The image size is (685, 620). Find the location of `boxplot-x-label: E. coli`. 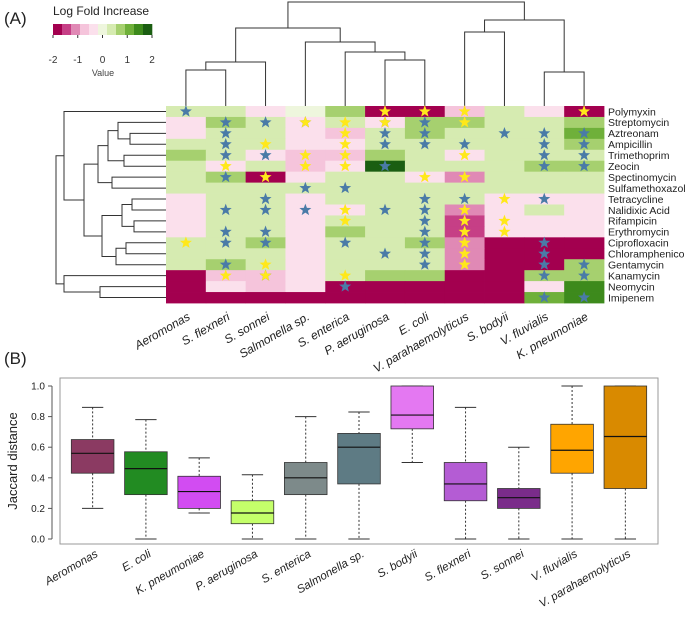

boxplot-x-label: E. coli is located at coordinates (137, 561).